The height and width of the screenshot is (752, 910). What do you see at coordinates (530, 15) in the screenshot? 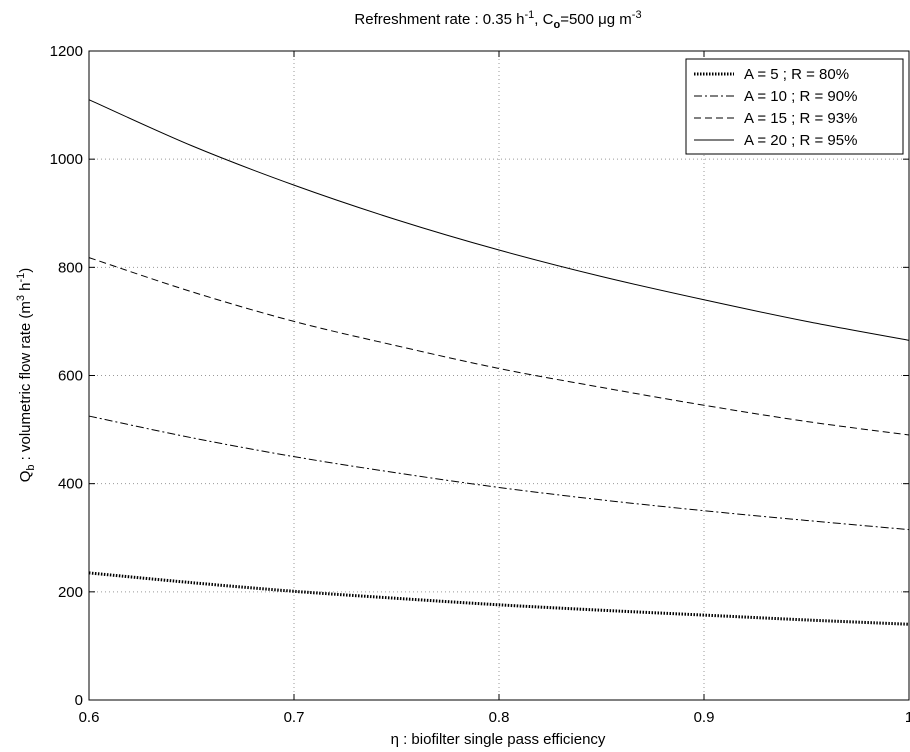
I see `title-sup: -1` at bounding box center [530, 15].